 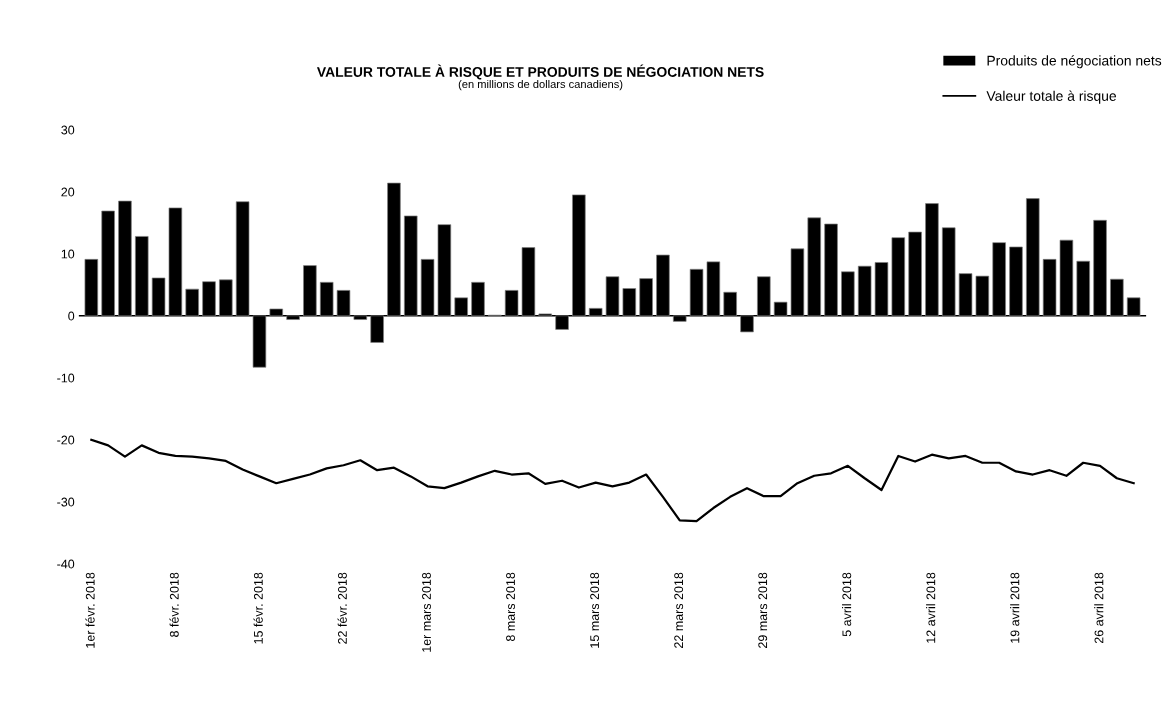 What do you see at coordinates (68, 254) in the screenshot?
I see `y-tick-label: 10` at bounding box center [68, 254].